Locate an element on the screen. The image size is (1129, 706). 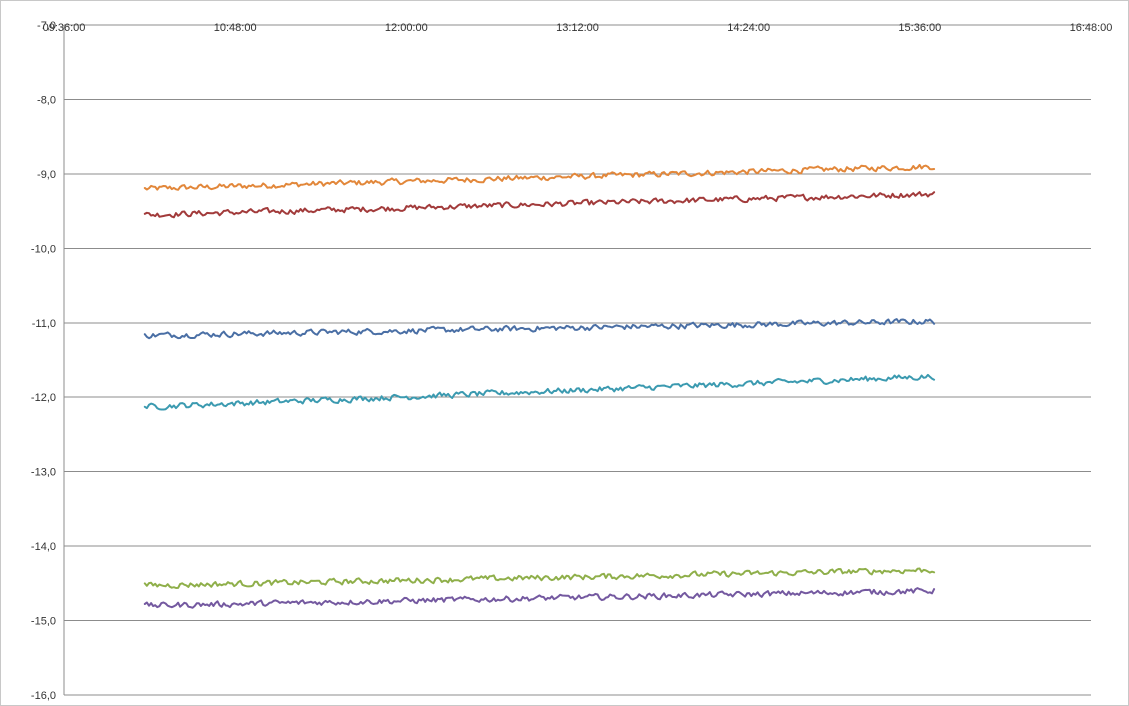
y-tick-label: -12,0 is located at coordinates (43, 398).